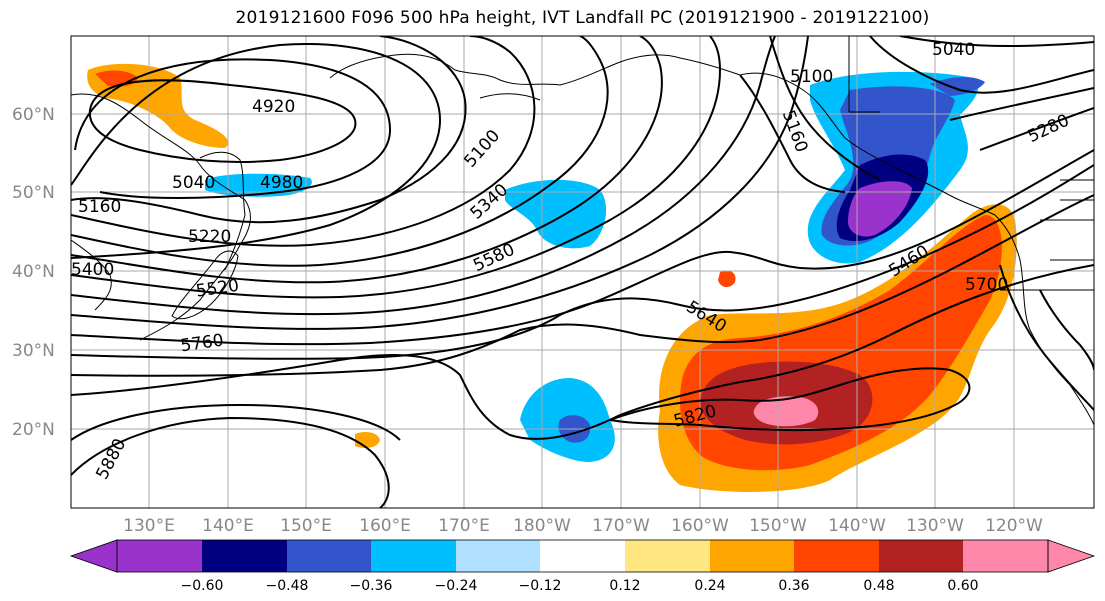 This screenshot has height=601, width=1105. I want to click on lat-tick: 60°N, so click(33, 115).